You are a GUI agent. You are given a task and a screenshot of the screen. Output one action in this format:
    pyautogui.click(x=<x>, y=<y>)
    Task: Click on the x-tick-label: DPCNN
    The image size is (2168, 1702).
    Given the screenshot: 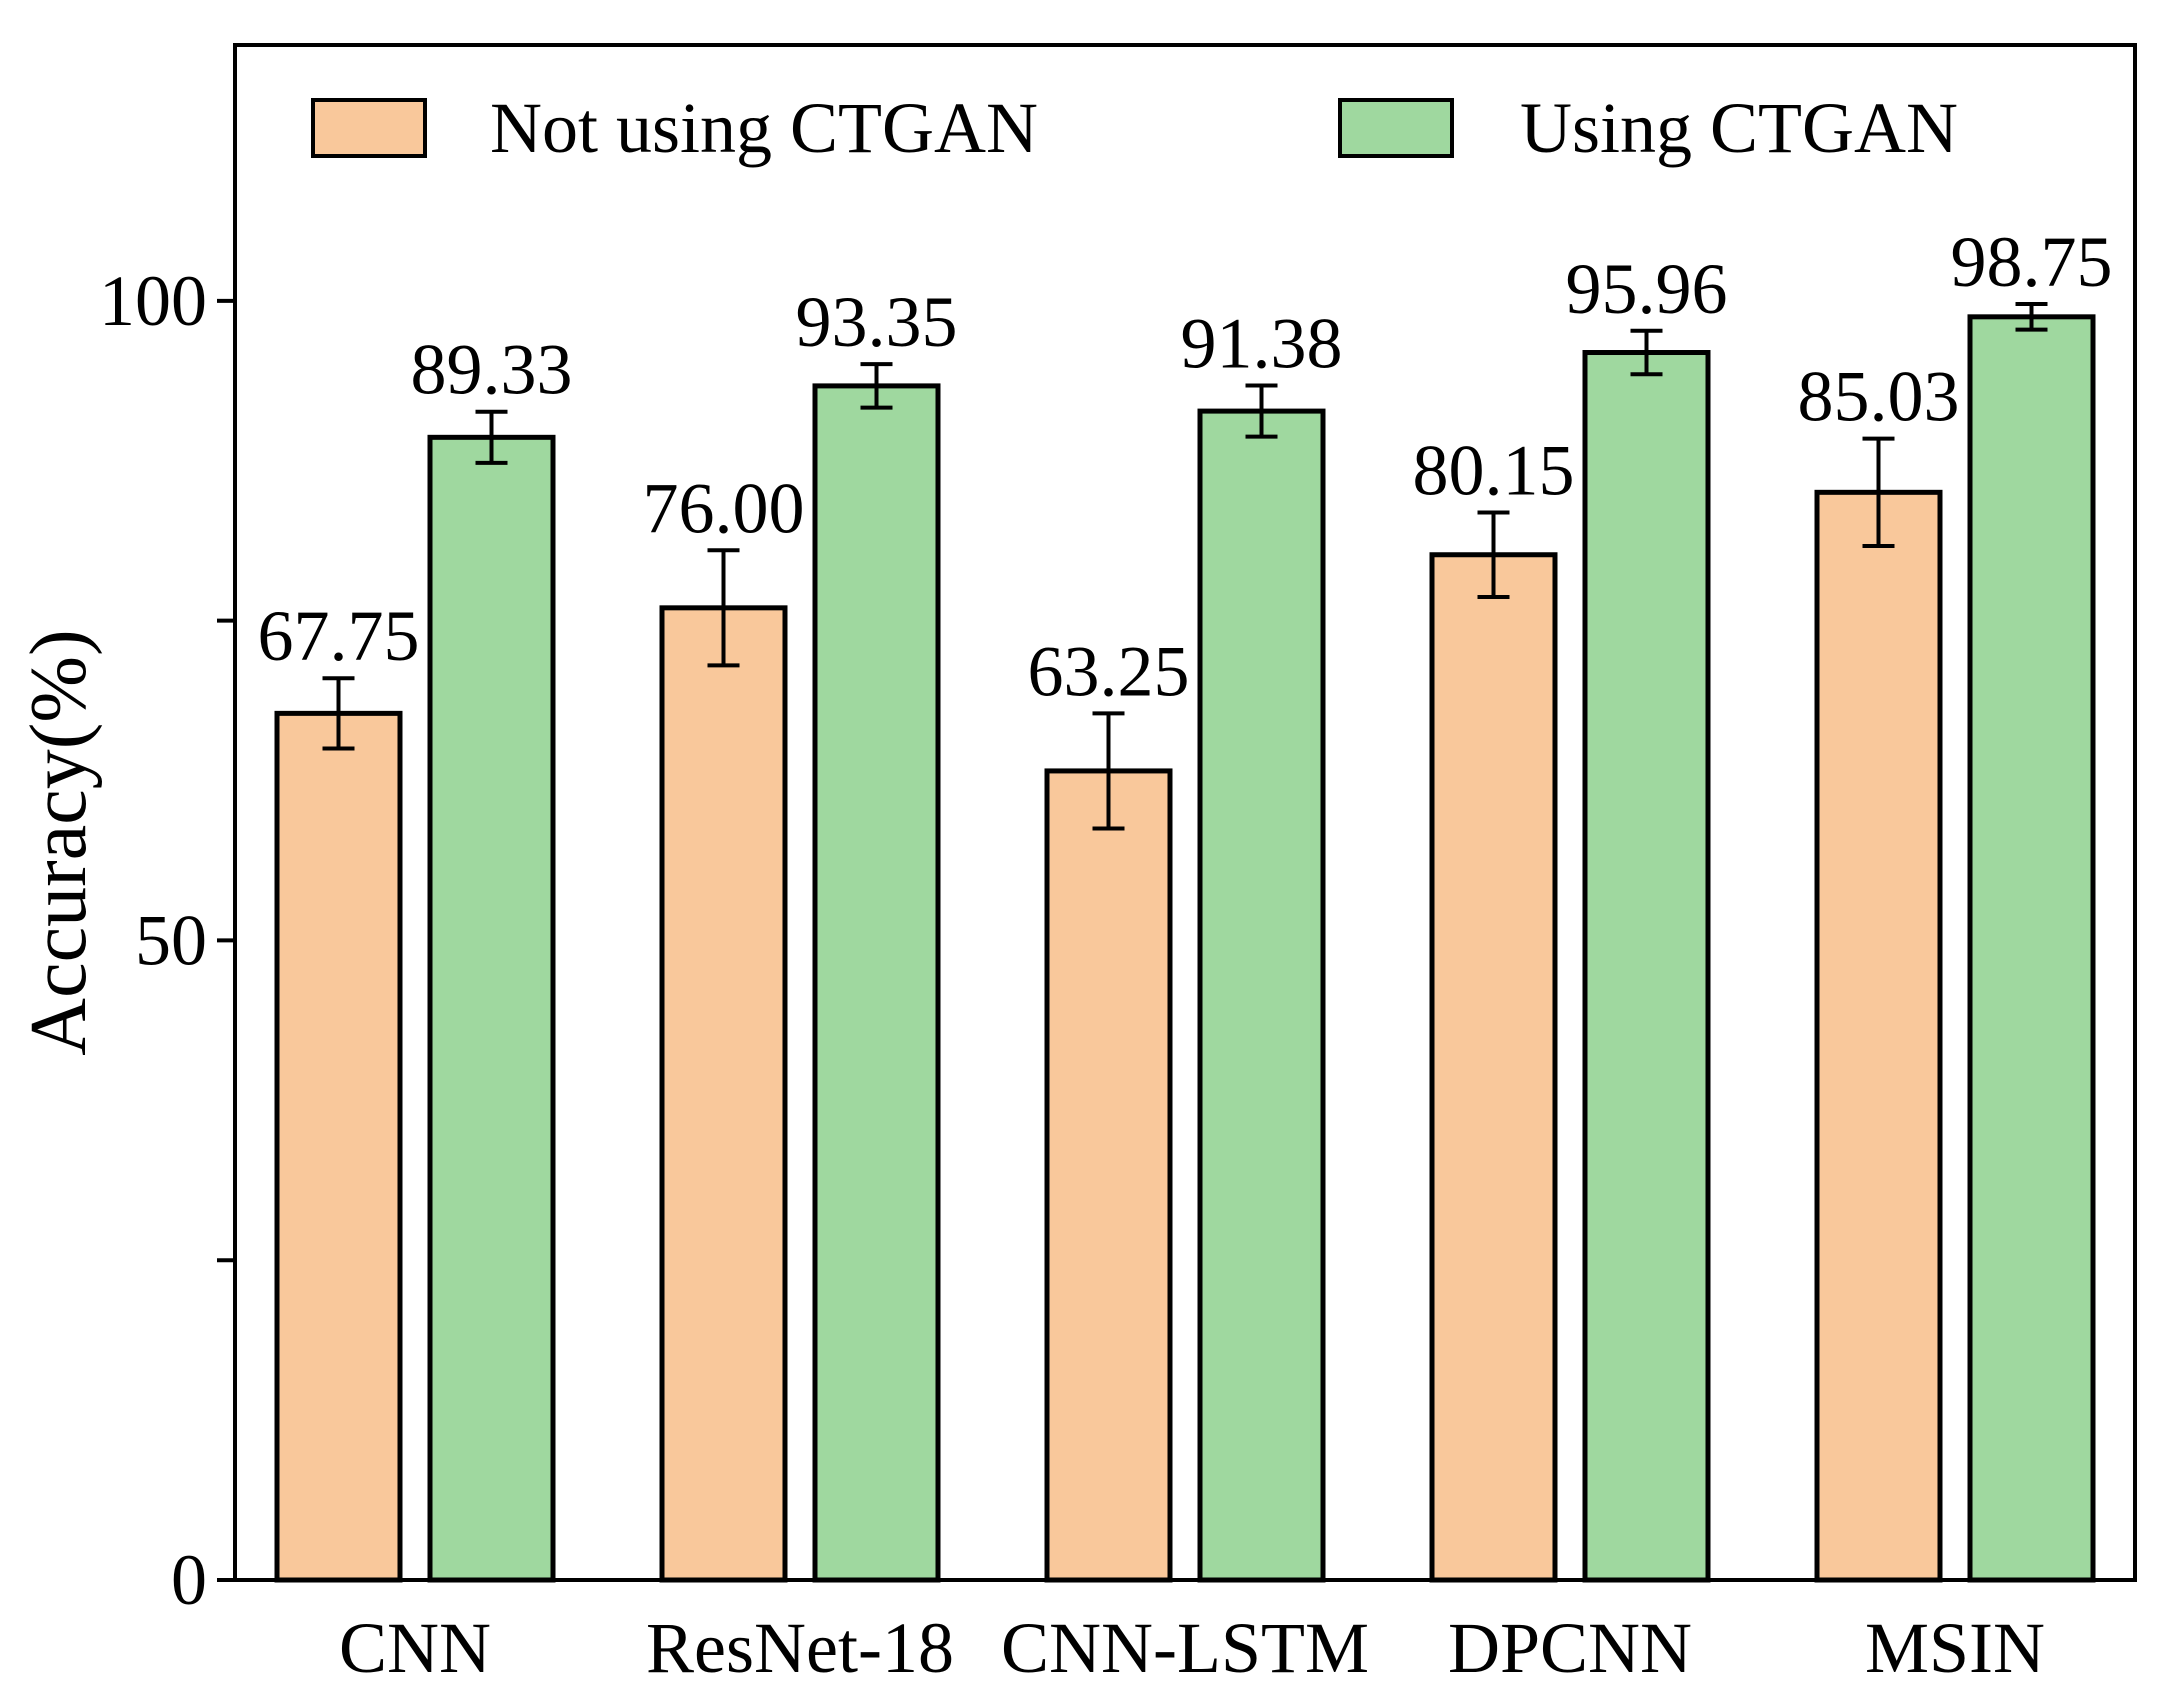 What is the action you would take?
    pyautogui.click(x=1570, y=1648)
    